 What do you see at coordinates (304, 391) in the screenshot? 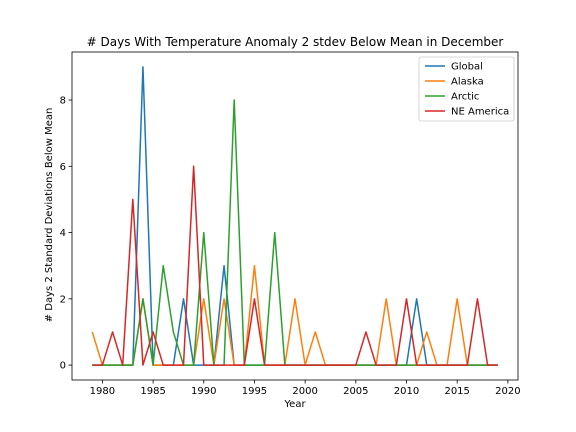
I see `x-tick-label: 2000` at bounding box center [304, 391].